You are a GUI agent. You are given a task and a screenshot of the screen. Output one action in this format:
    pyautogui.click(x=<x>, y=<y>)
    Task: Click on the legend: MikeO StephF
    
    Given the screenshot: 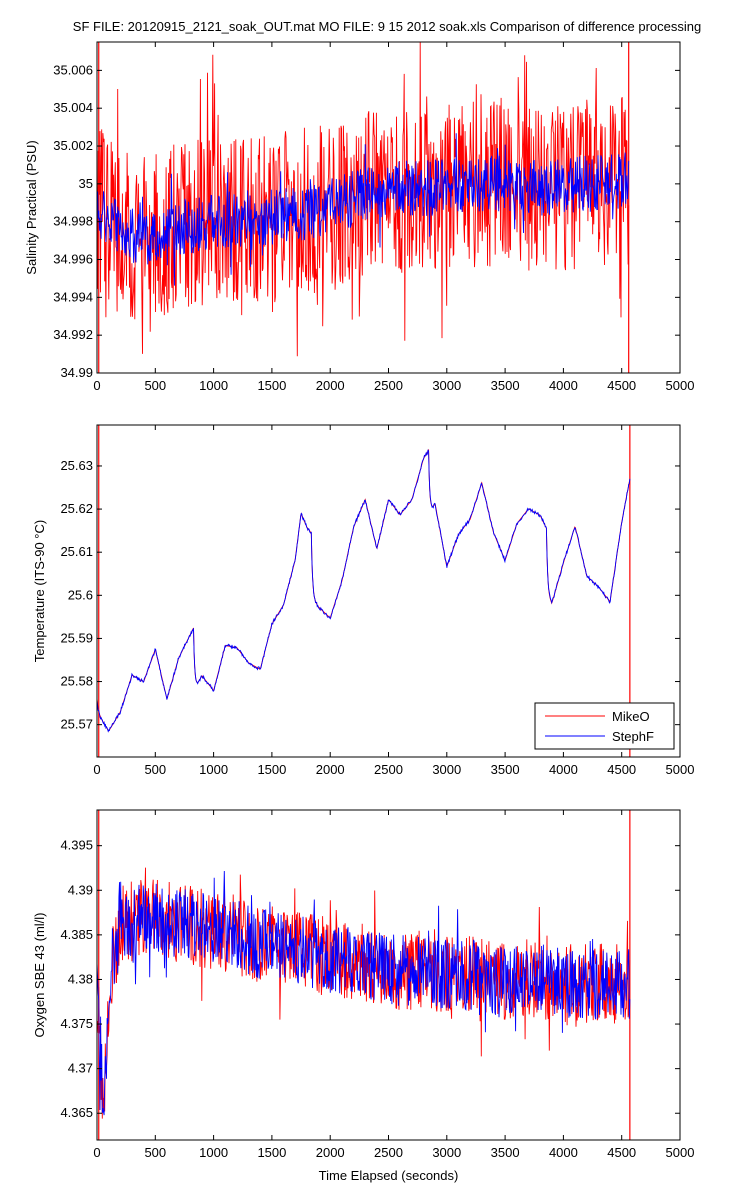 What is the action you would take?
    pyautogui.click(x=604, y=726)
    